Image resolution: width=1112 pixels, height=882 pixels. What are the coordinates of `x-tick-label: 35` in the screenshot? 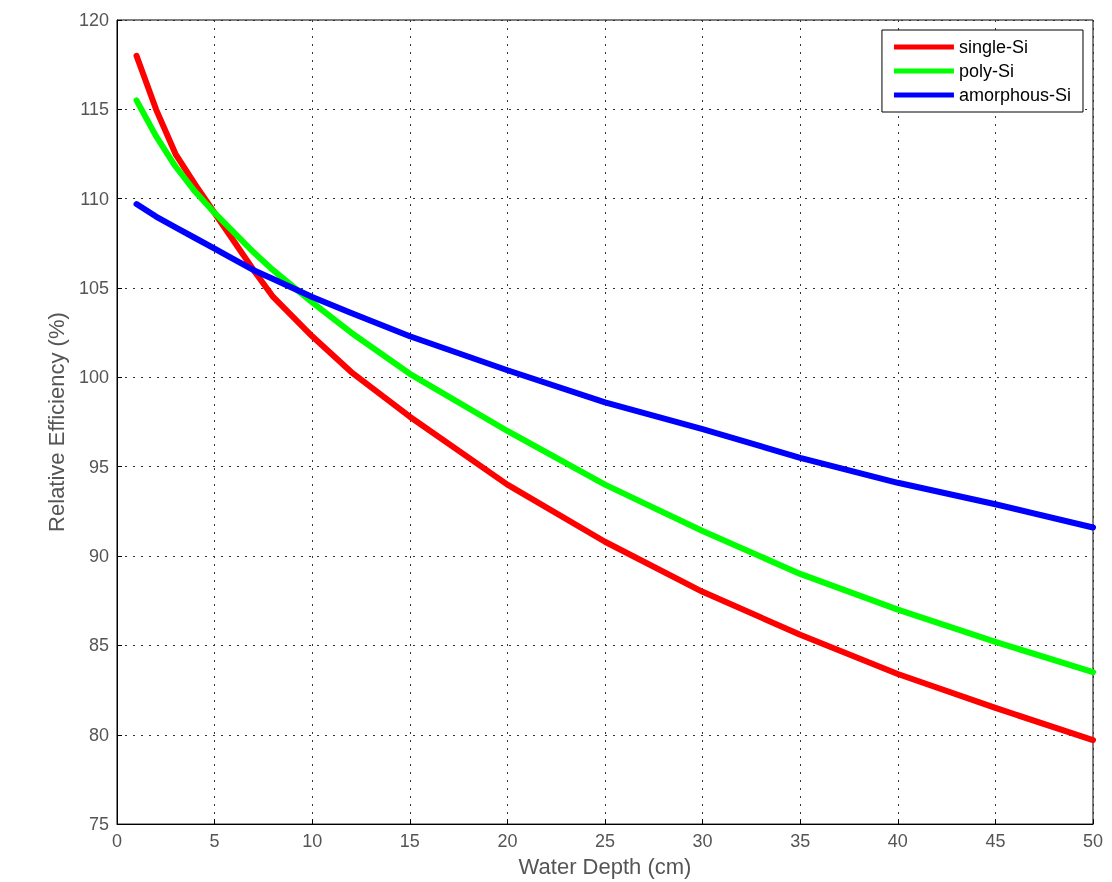 It's located at (800, 841).